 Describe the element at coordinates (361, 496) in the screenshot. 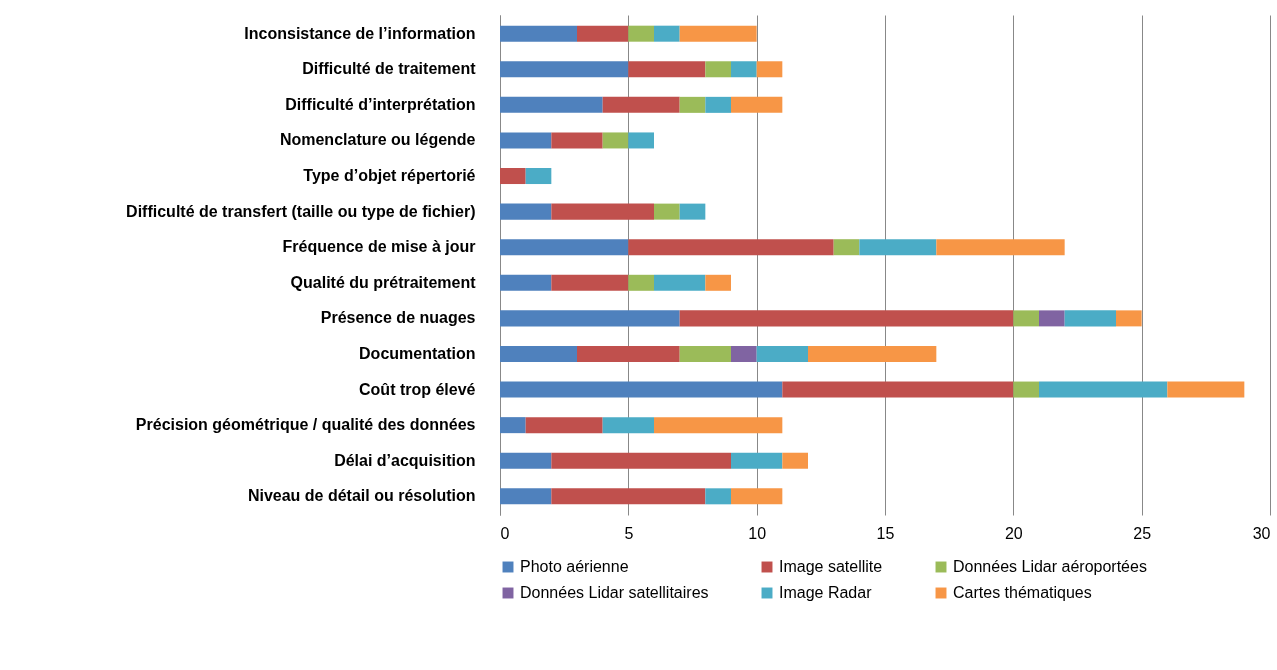

I see `y-tick-label: Niveau de détail ou résolution` at that location.